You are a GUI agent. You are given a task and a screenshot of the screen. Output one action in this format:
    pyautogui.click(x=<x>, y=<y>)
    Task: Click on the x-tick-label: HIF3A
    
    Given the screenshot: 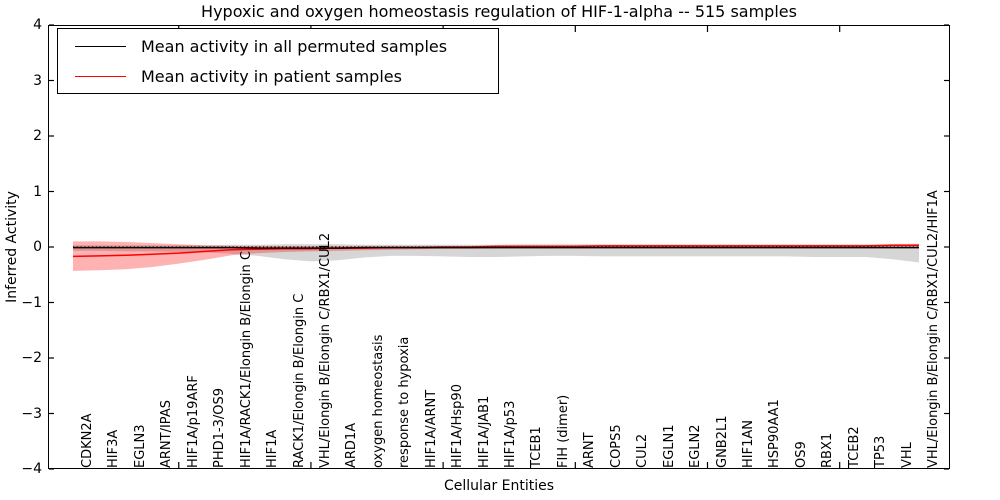 What is the action you would take?
    pyautogui.click(x=114, y=448)
    